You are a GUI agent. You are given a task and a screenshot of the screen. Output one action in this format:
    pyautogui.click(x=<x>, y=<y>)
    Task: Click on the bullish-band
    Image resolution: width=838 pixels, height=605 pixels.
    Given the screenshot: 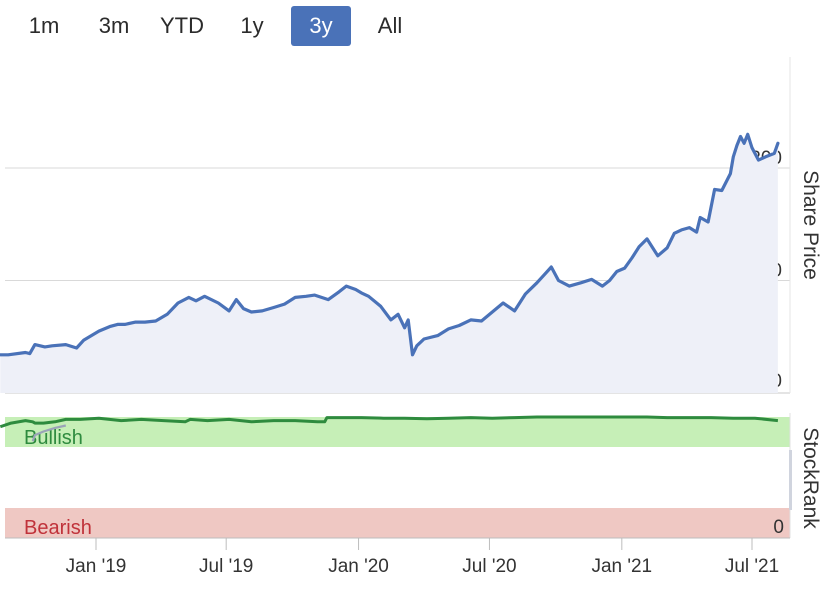 What is the action you would take?
    pyautogui.click(x=397, y=432)
    